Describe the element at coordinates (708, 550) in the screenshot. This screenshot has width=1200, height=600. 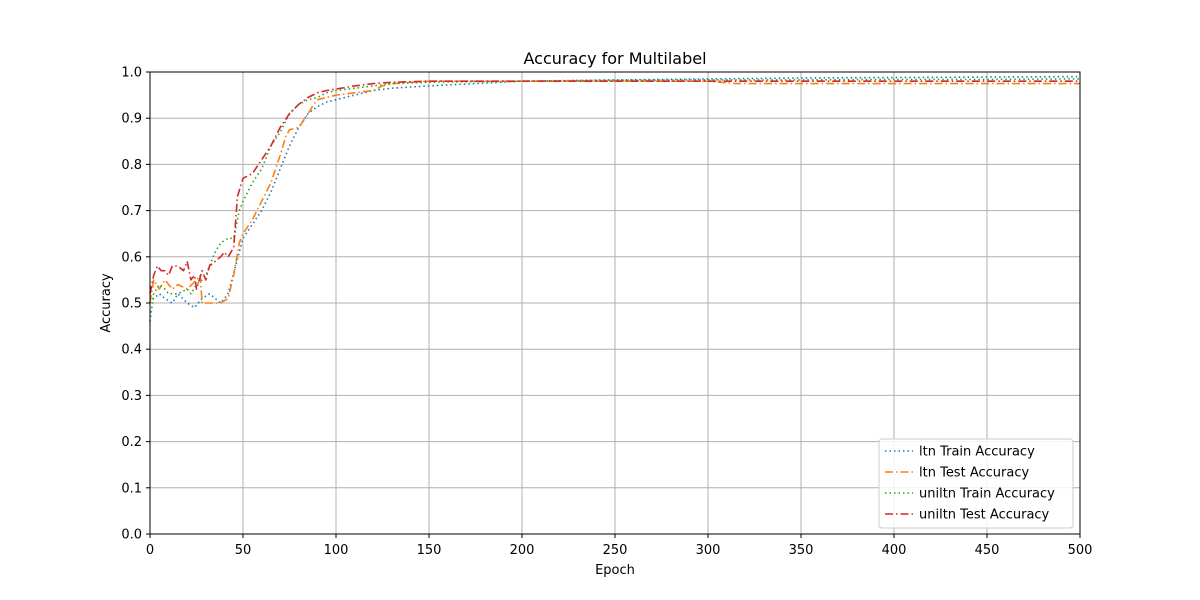
I see `x-tick-label: 300` at that location.